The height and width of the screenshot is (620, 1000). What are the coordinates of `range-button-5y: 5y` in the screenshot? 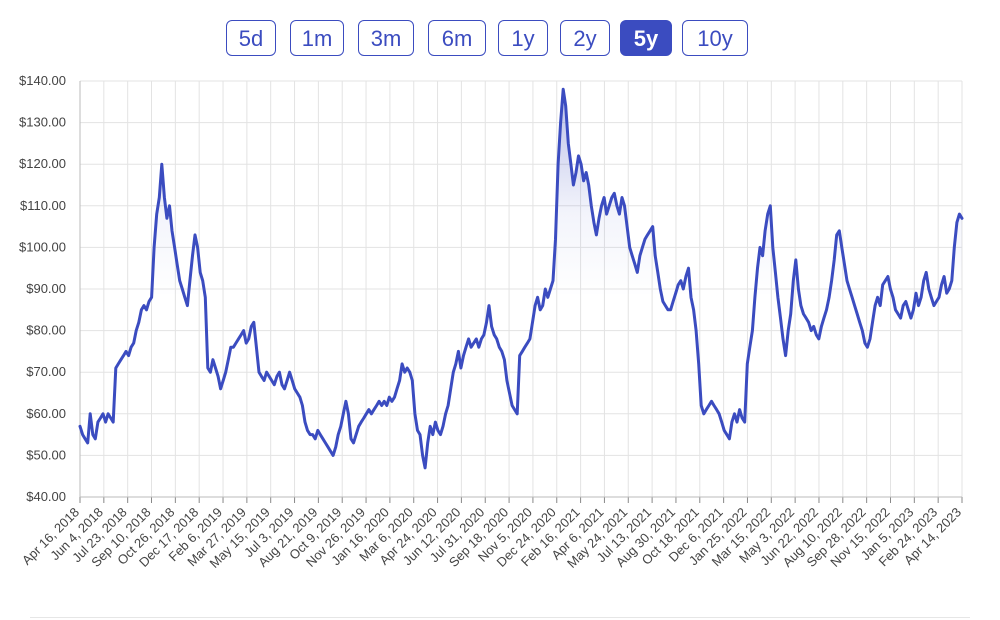 It's located at (646, 38).